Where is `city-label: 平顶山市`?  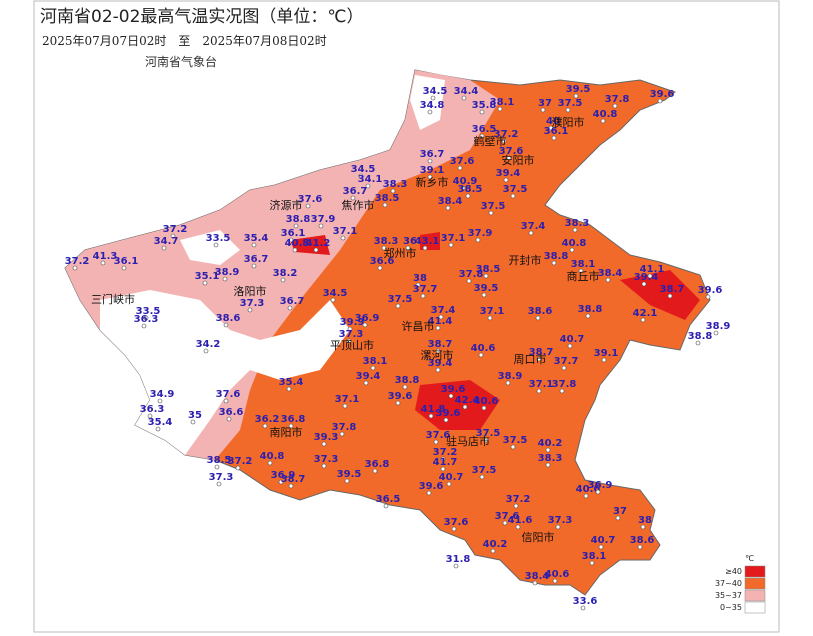
city-label: 平顶山市 is located at coordinates (352, 345).